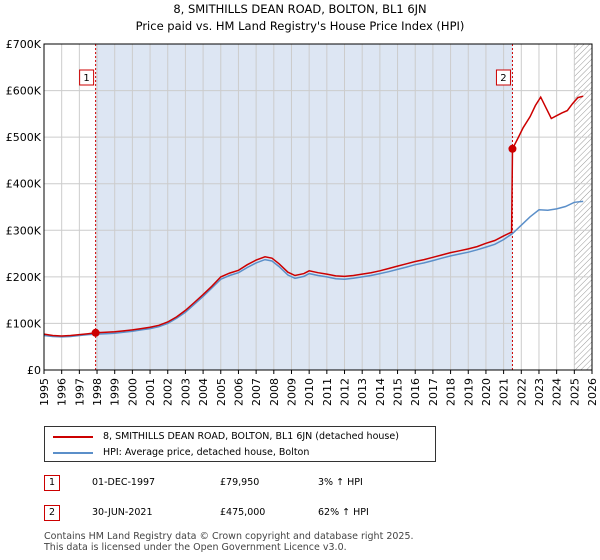 This screenshot has width=600, height=560. Describe the element at coordinates (468, 392) in the screenshot. I see `x-tick-label: 2019` at that location.